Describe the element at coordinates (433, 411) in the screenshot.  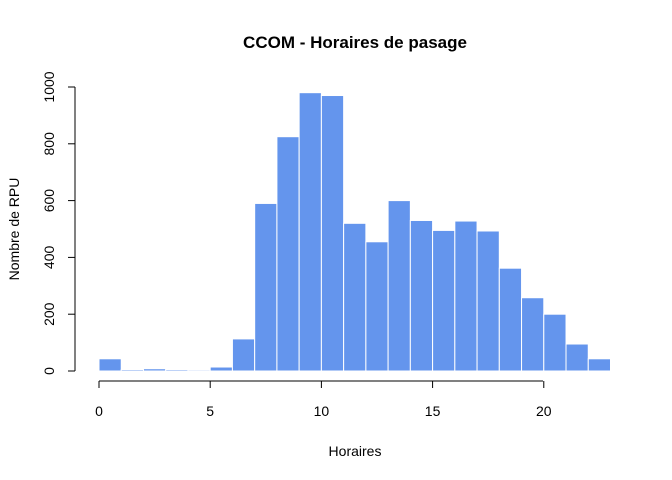
I see `x-tick-label: 15` at that location.